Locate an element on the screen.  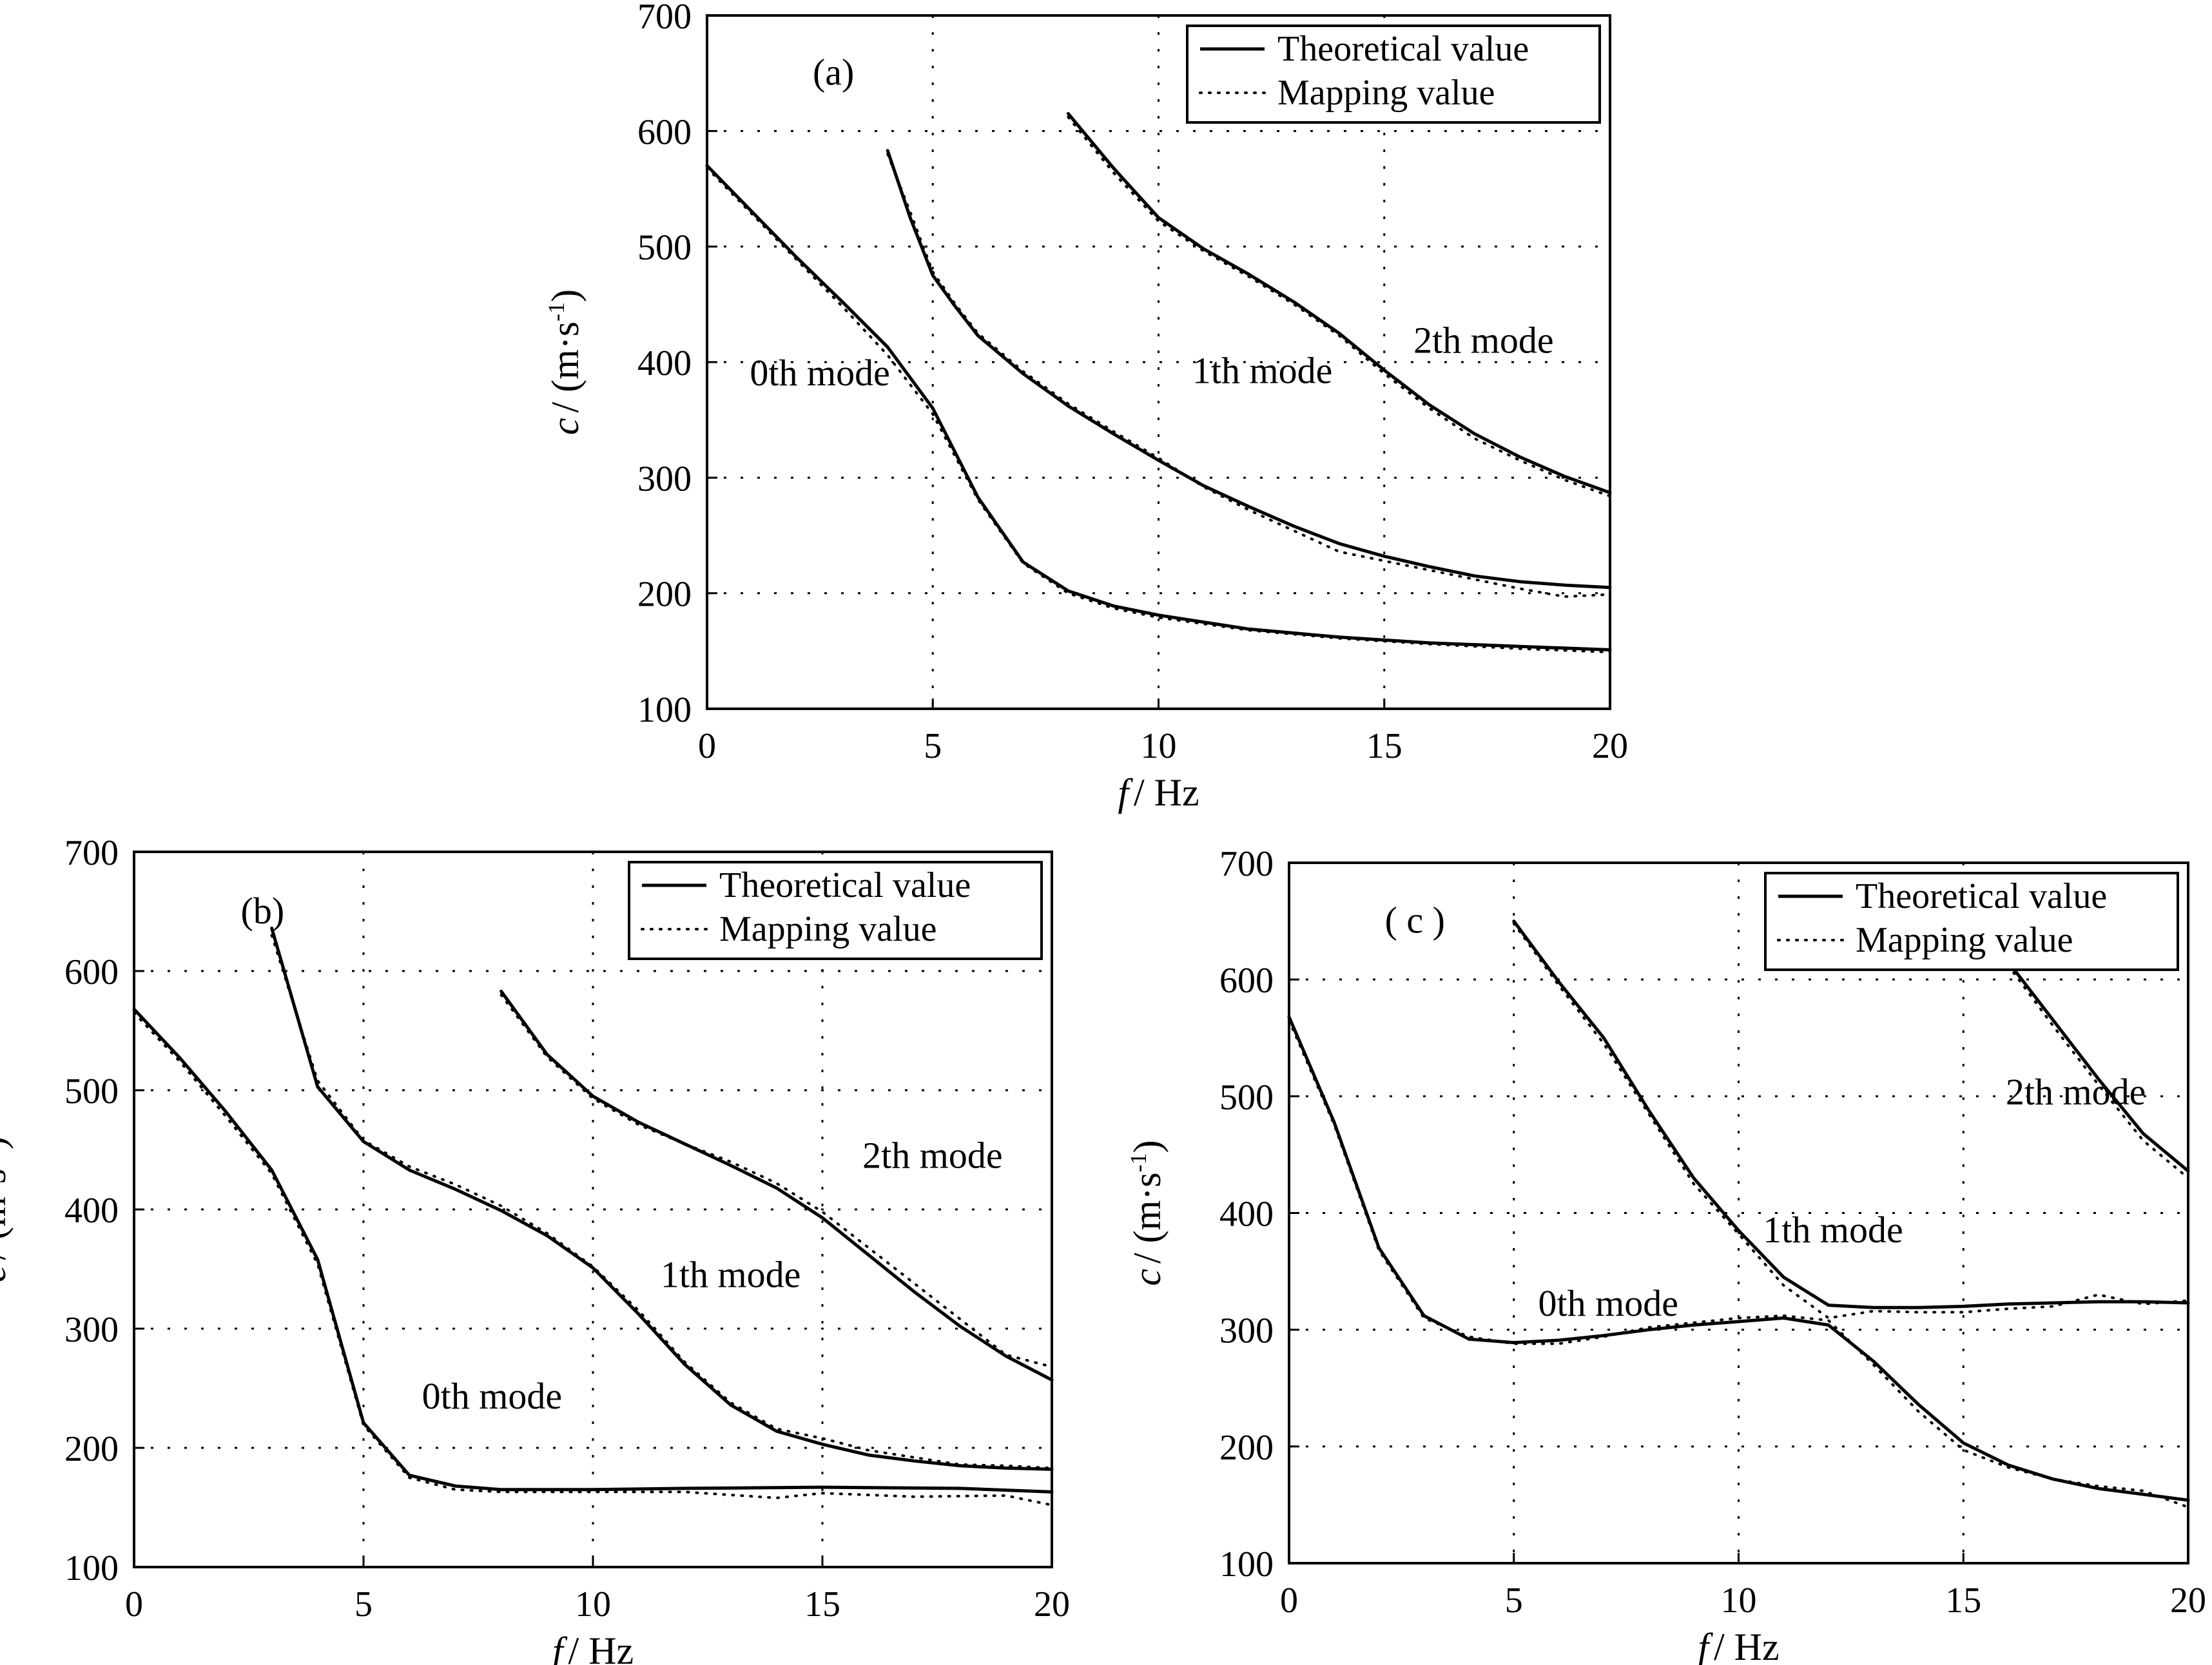
y-axis-label: c/ (m·s-1) is located at coordinates (7, 1209).